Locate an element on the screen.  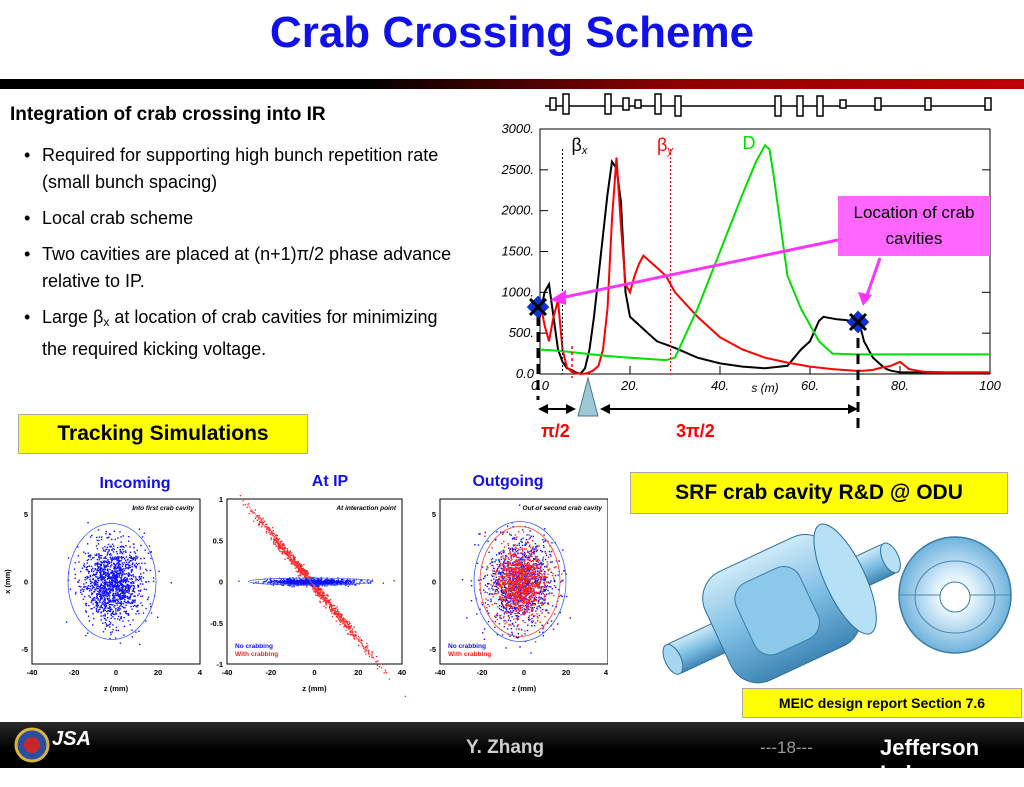
x-tick-label: 60. is located at coordinates (810, 385).